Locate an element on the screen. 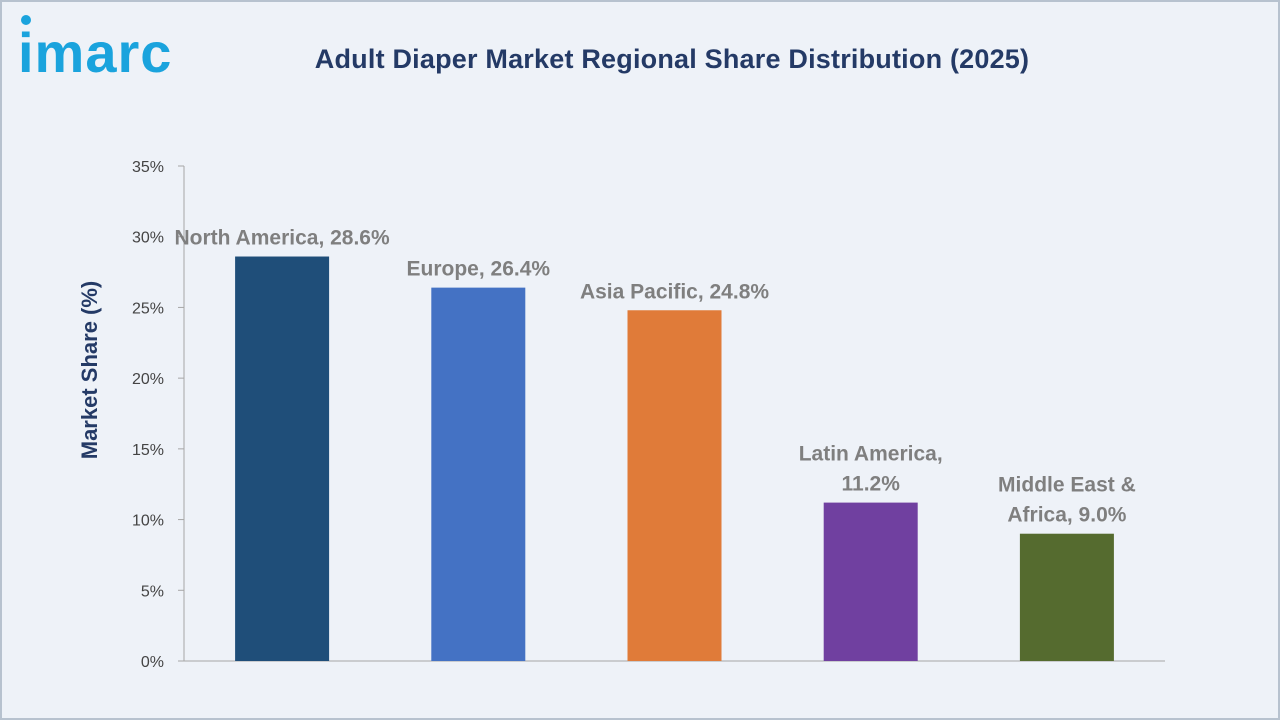 This screenshot has width=1280, height=720. y-tick-label: 20% is located at coordinates (148, 379).